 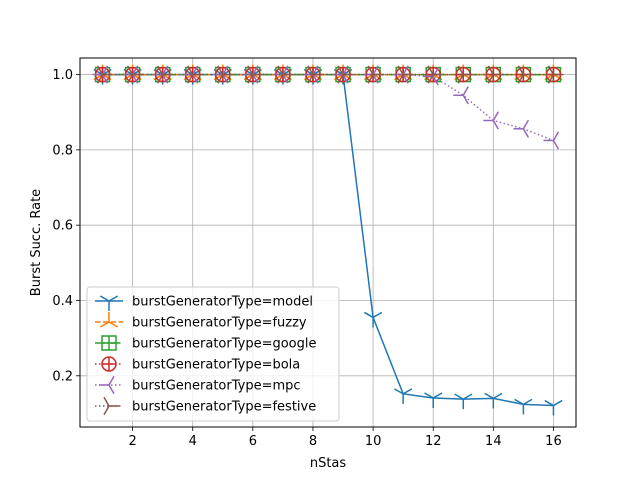 What do you see at coordinates (36, 242) in the screenshot?
I see `y-axis-label: Burst Succ. Rate` at bounding box center [36, 242].